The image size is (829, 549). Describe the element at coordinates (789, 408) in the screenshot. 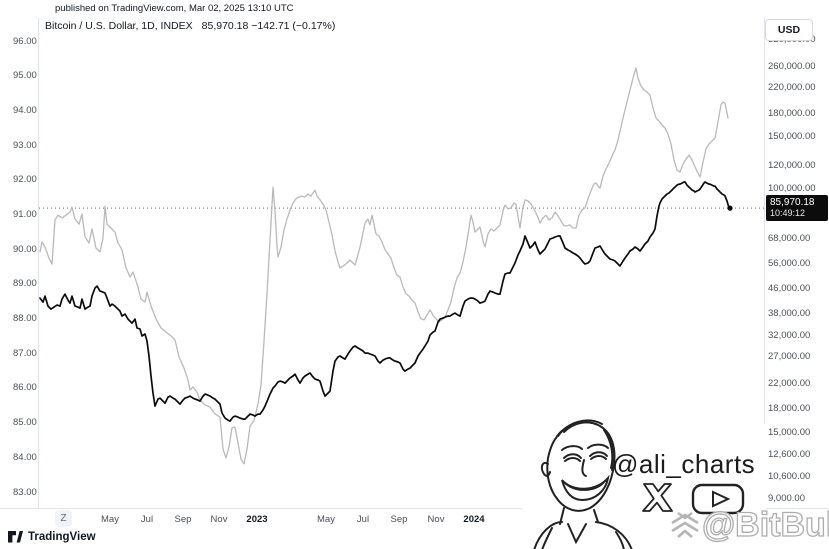

I see `right-axis-tick: 18,000.00` at that location.